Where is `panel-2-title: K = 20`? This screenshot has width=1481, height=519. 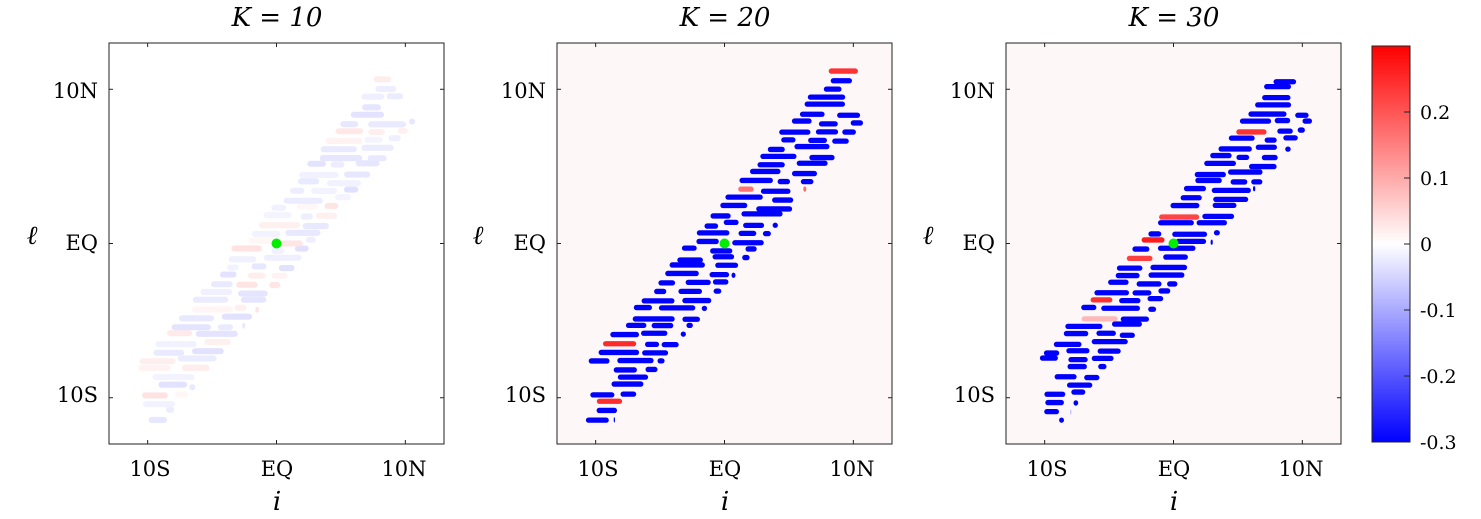
panel-2-title: K = 20 is located at coordinates (725, 18).